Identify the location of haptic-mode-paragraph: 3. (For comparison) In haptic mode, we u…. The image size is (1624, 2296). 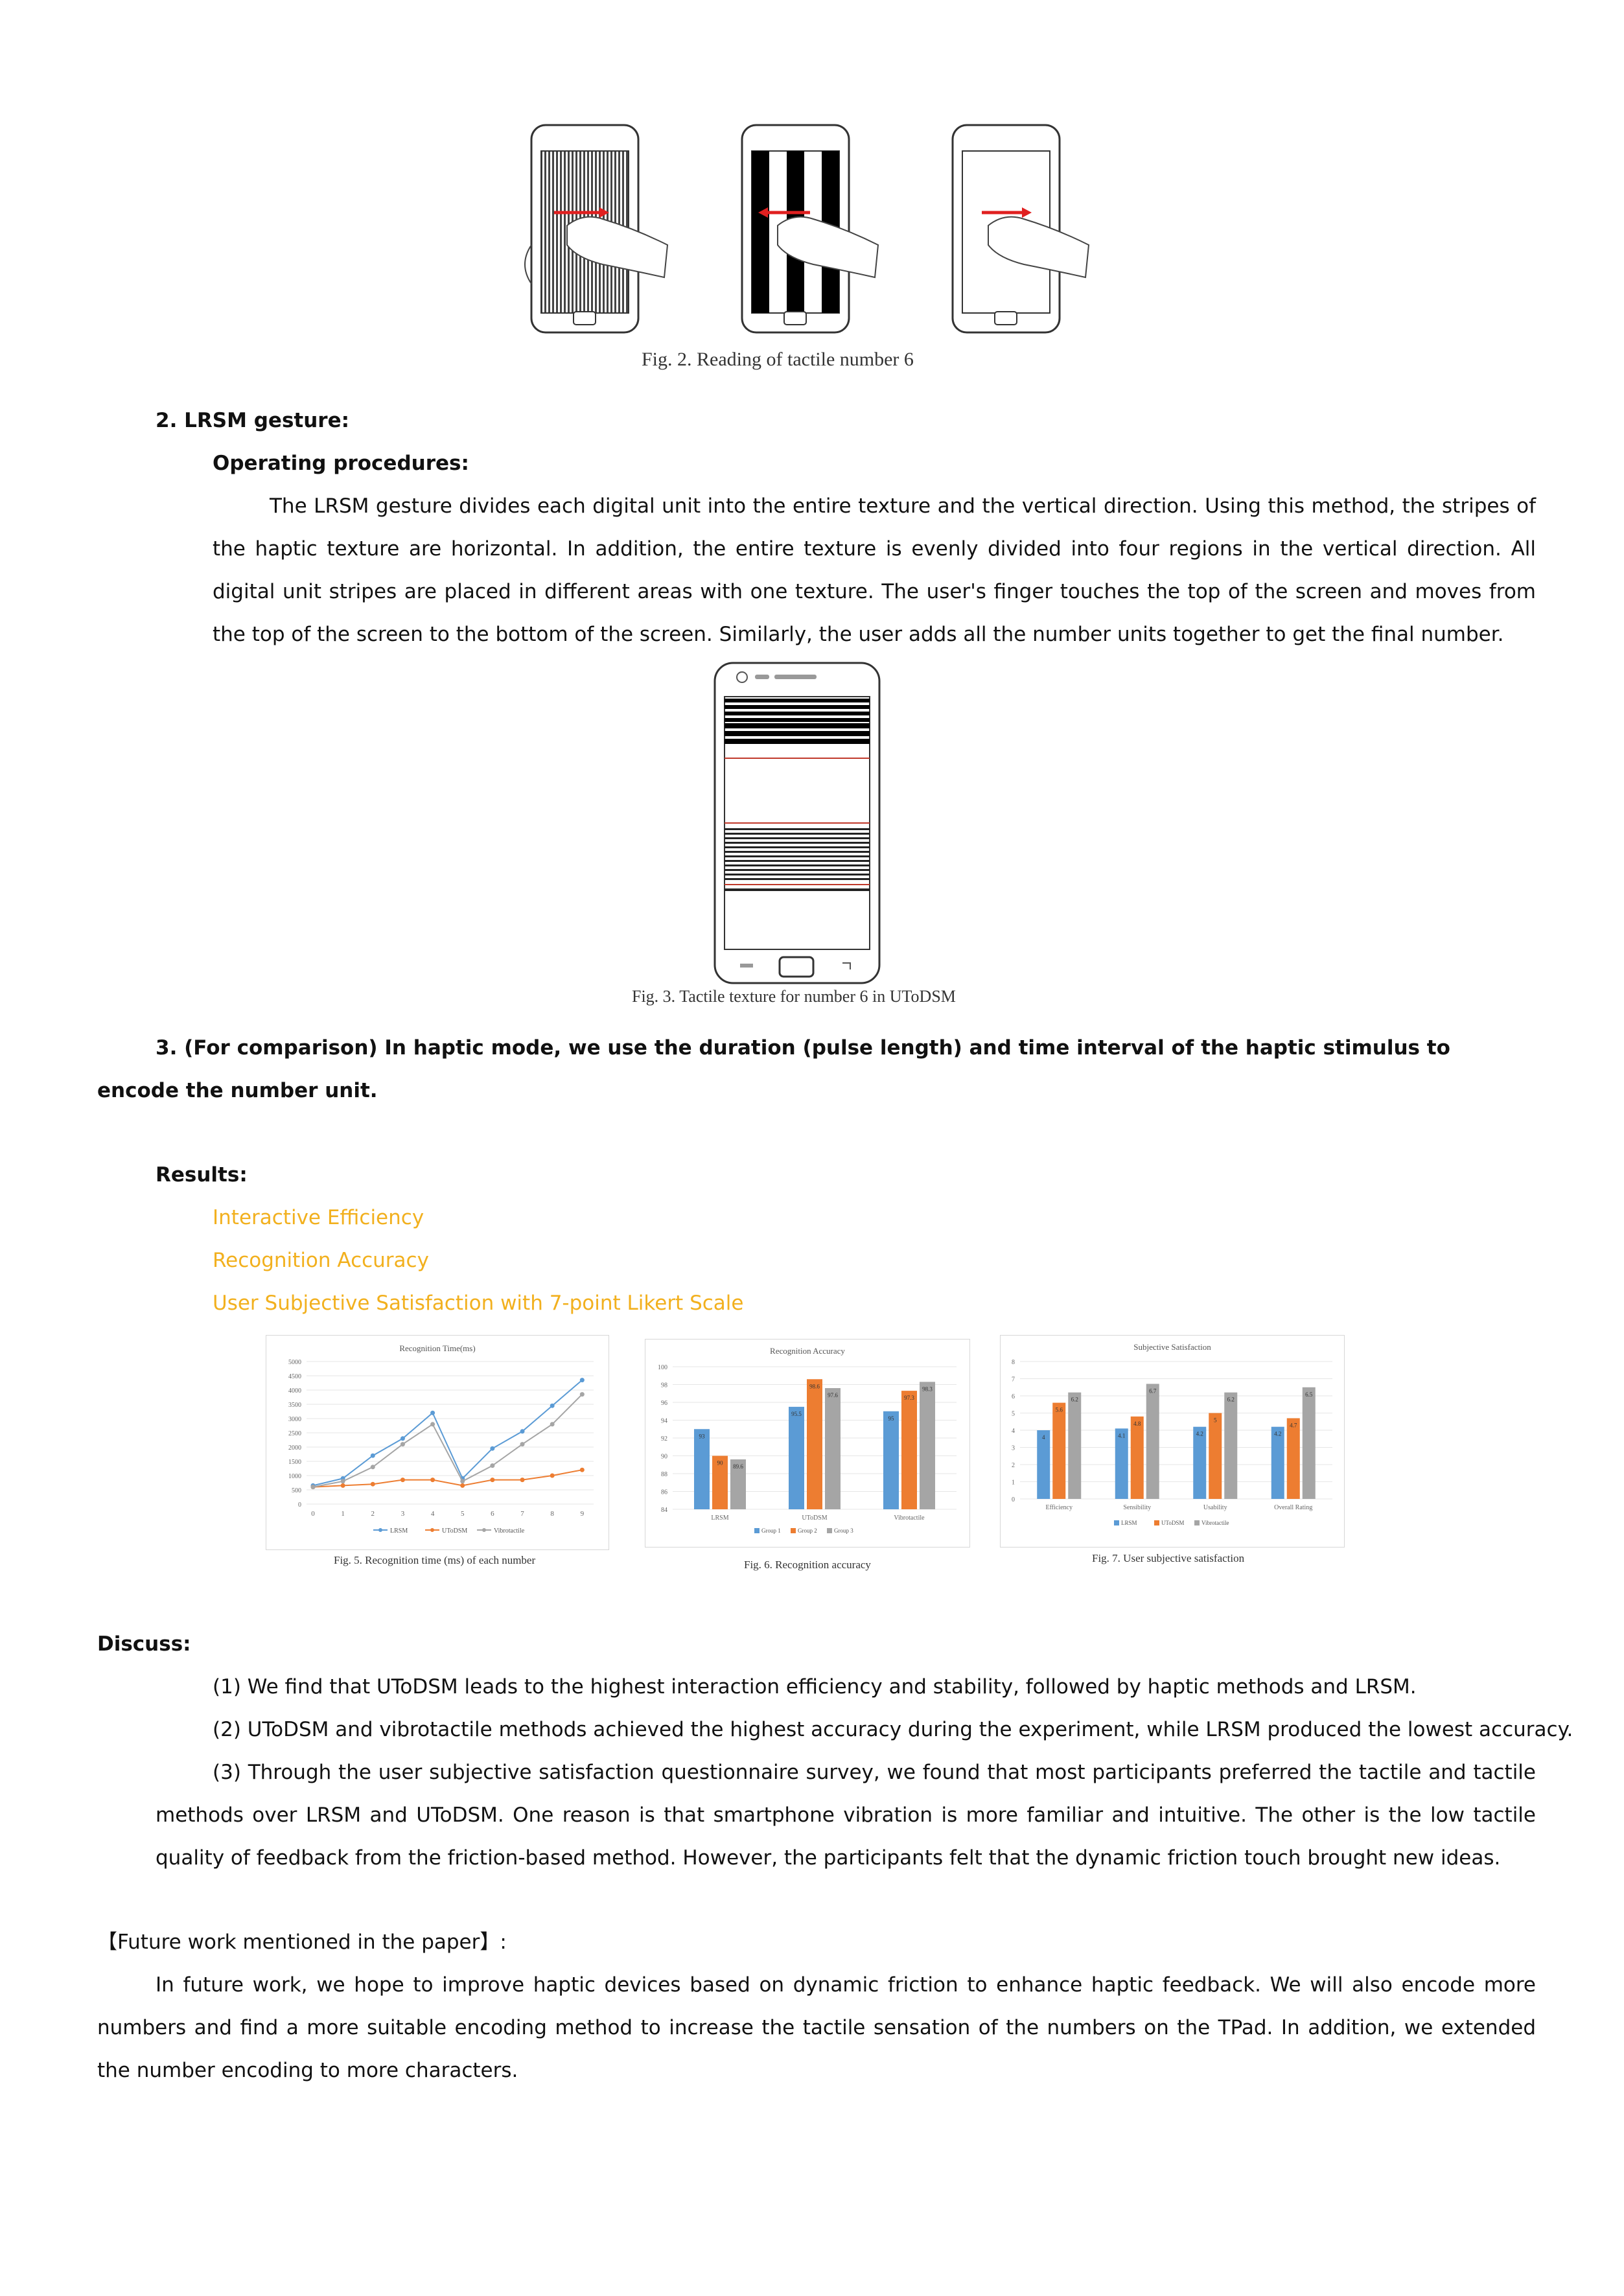
(773, 1069).